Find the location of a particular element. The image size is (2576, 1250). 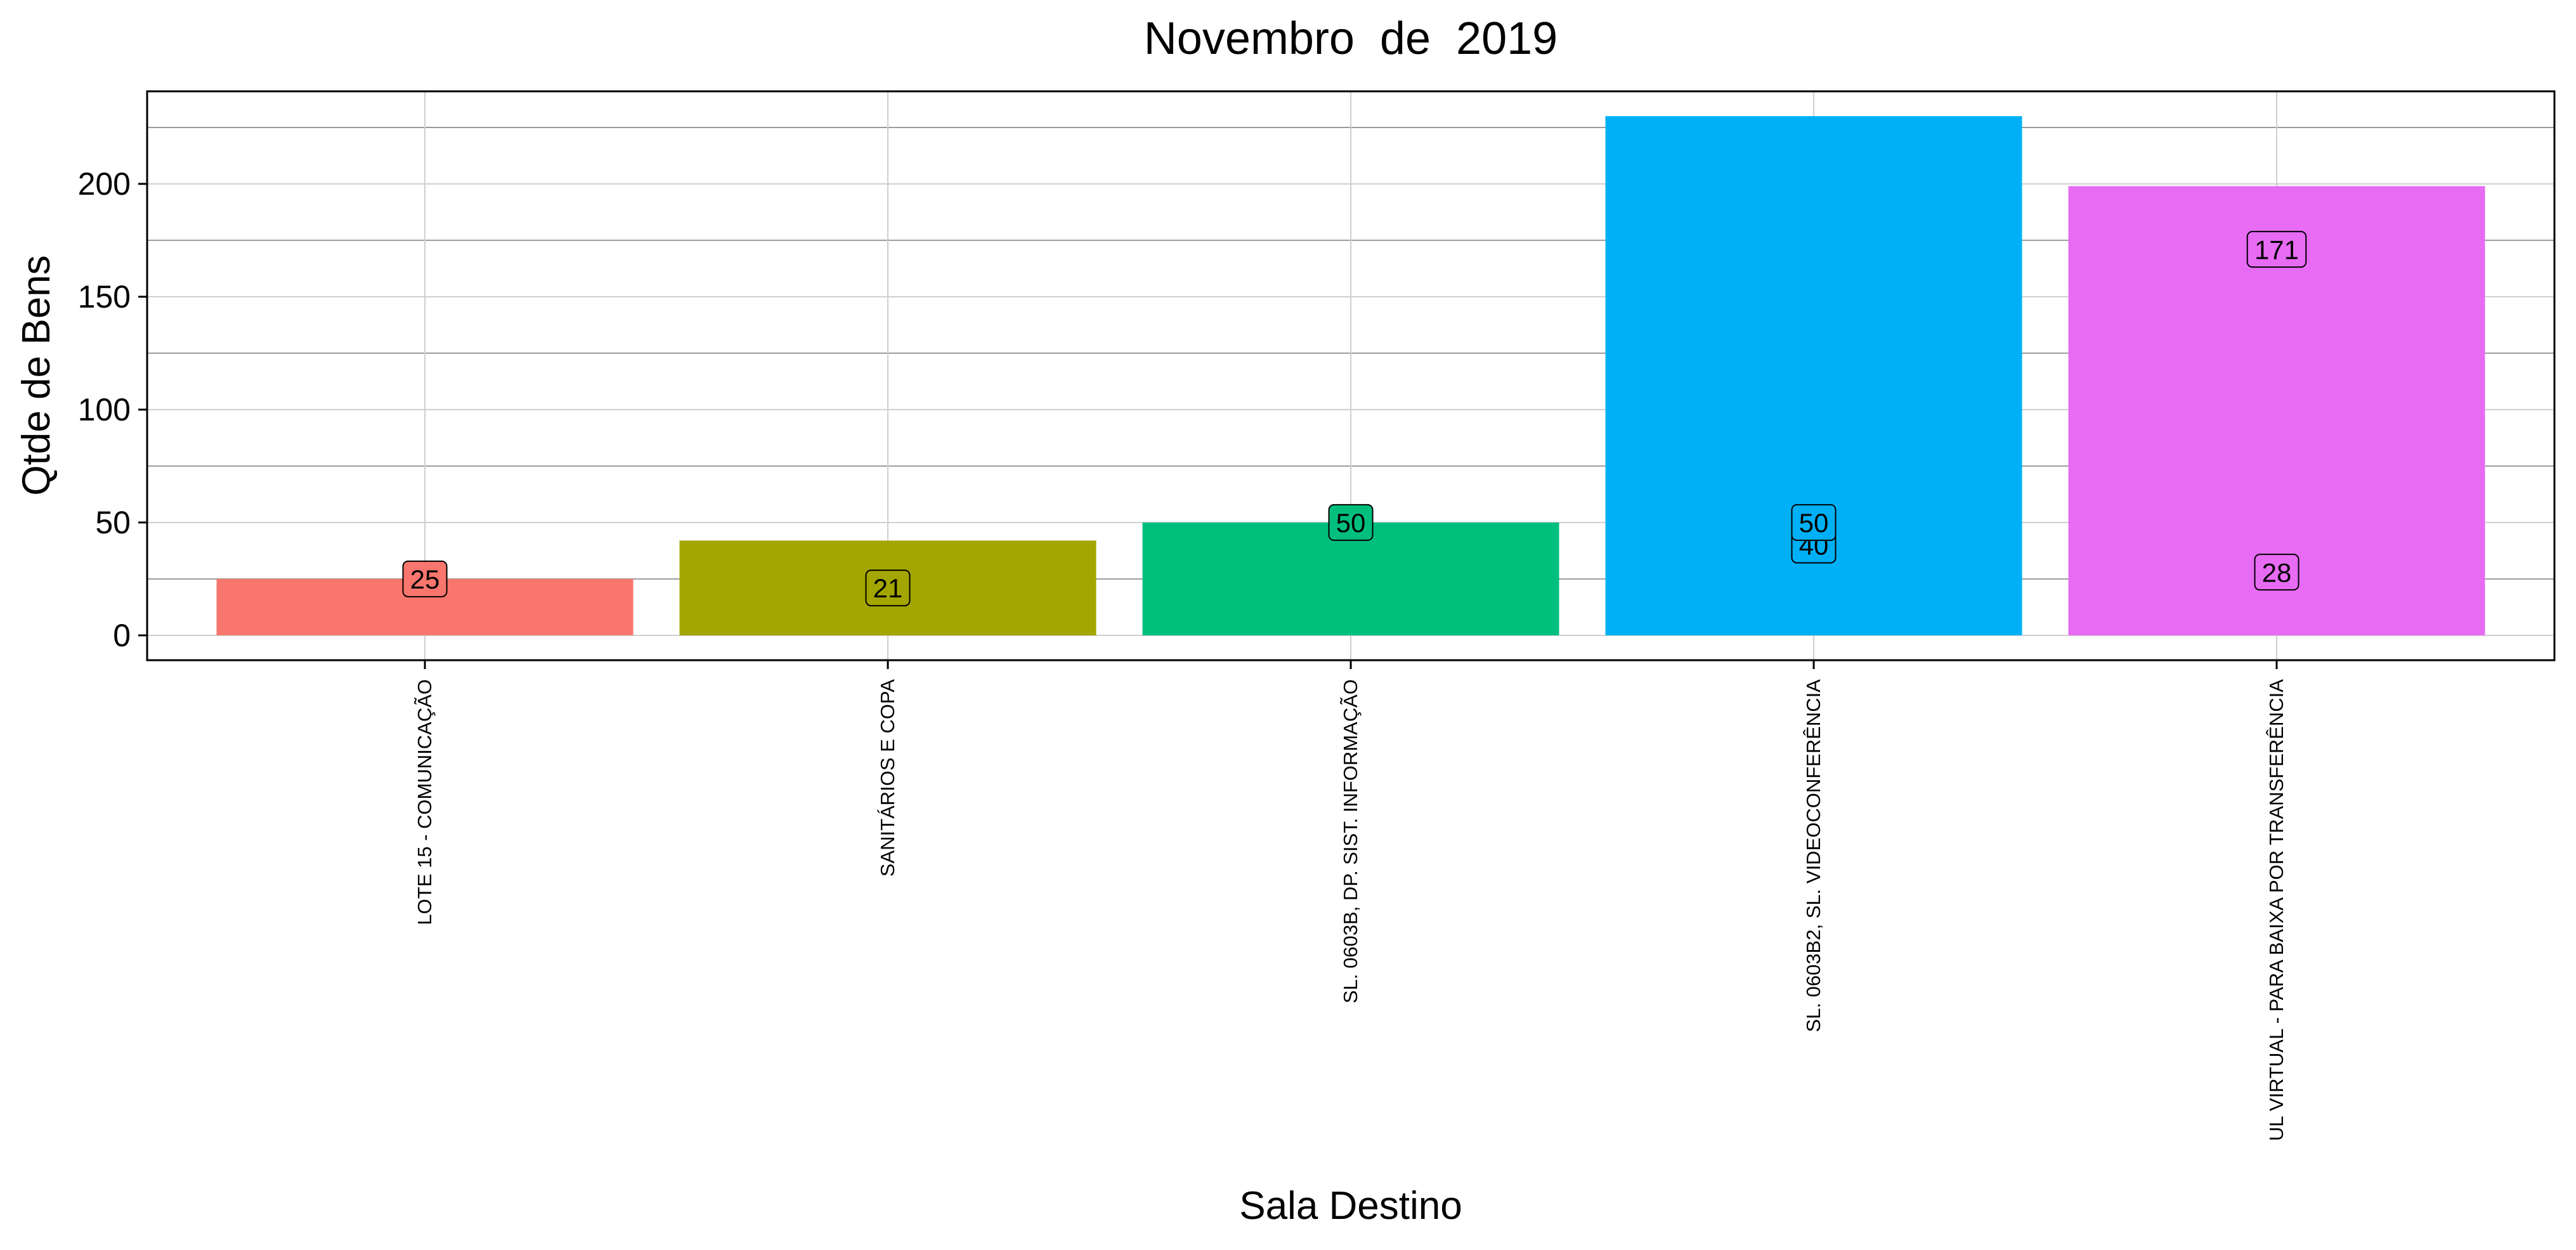

x-tick-label: SL. 0603B, DP. SIST. INFORMAÇÃO is located at coordinates (1350, 841).